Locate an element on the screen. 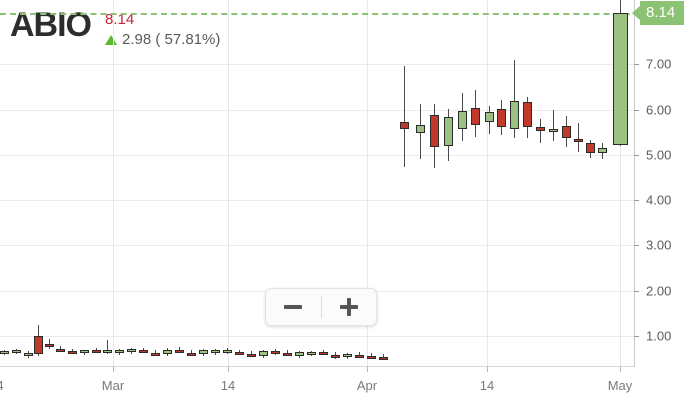 Image resolution: width=690 pixels, height=406 pixels. last-price: 8.14 is located at coordinates (120, 19).